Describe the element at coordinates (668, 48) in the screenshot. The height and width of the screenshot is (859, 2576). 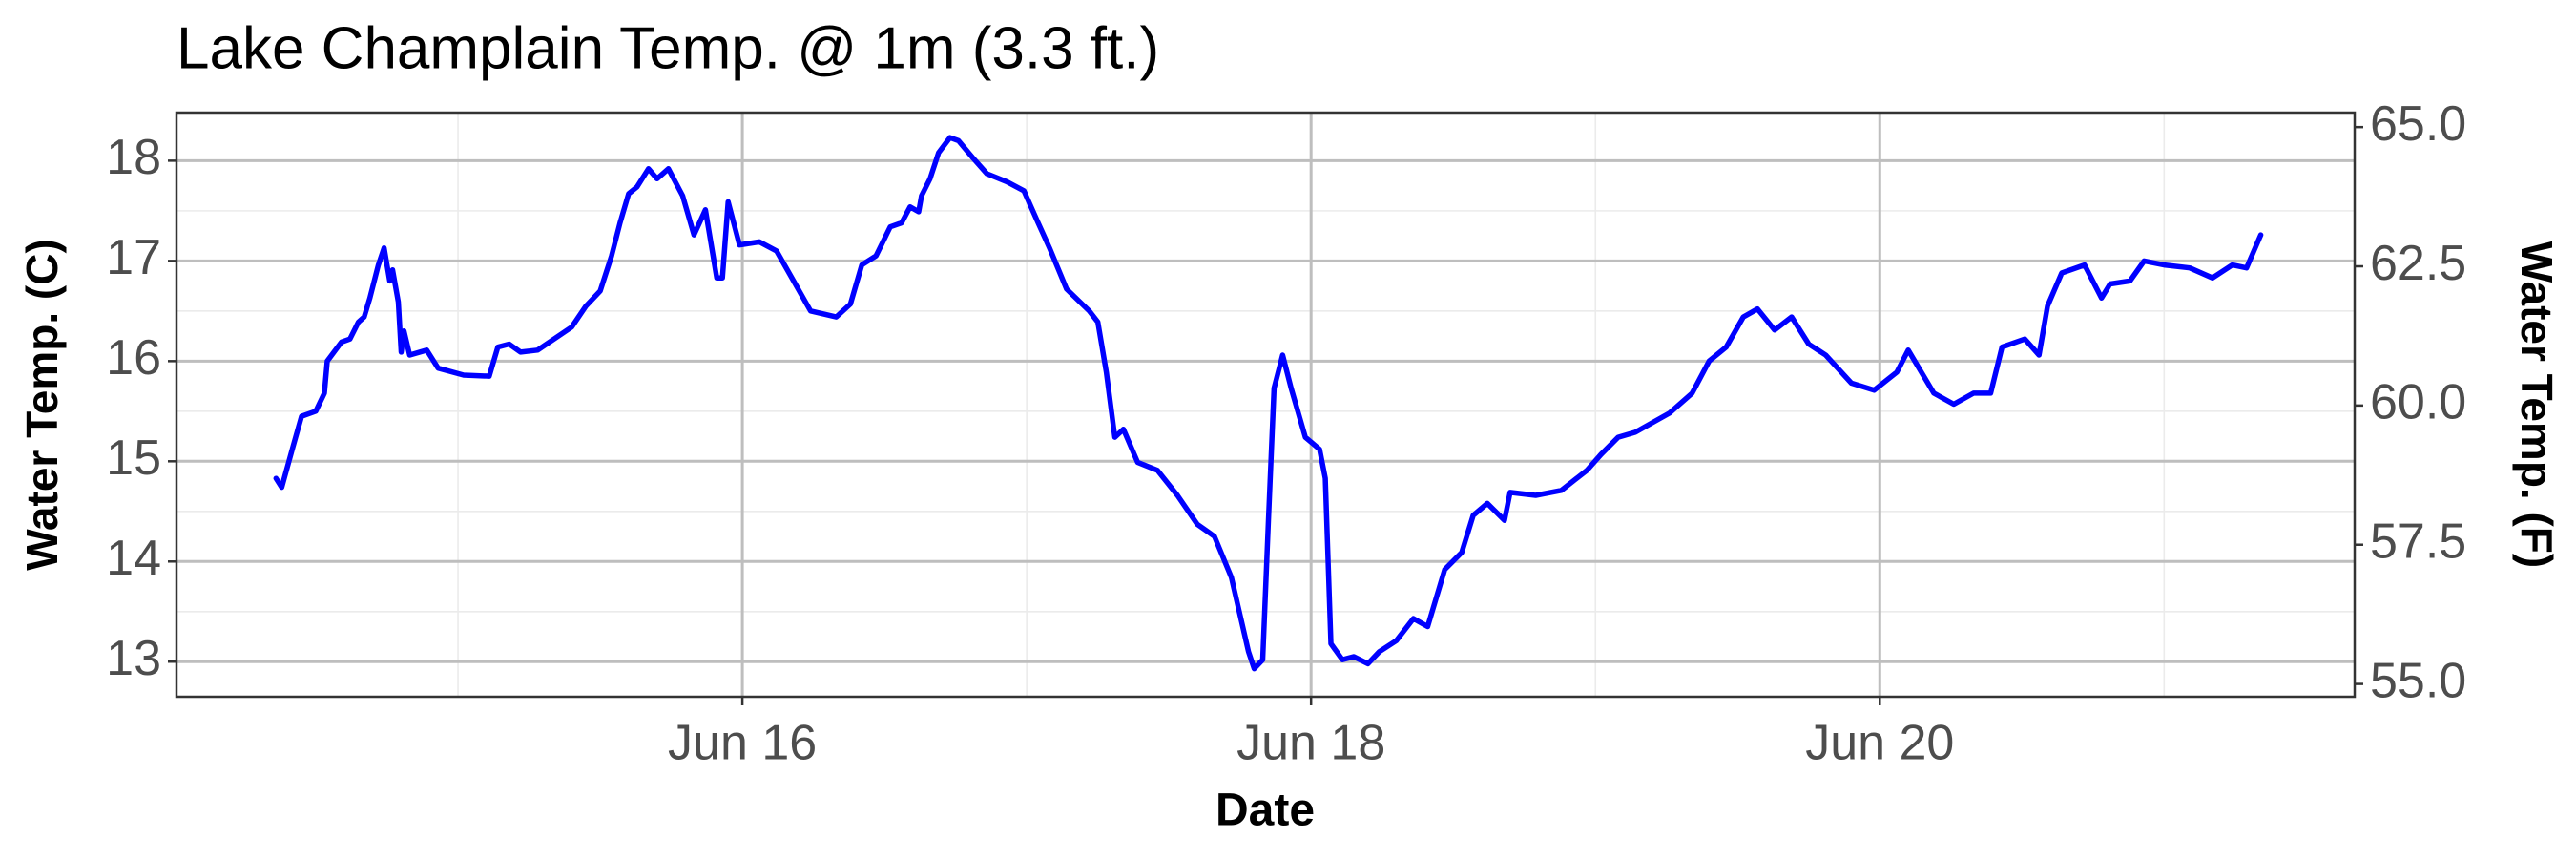
I see `chart-title: Lake Champlain Temp. @ 1m (3.3 ft.)` at that location.